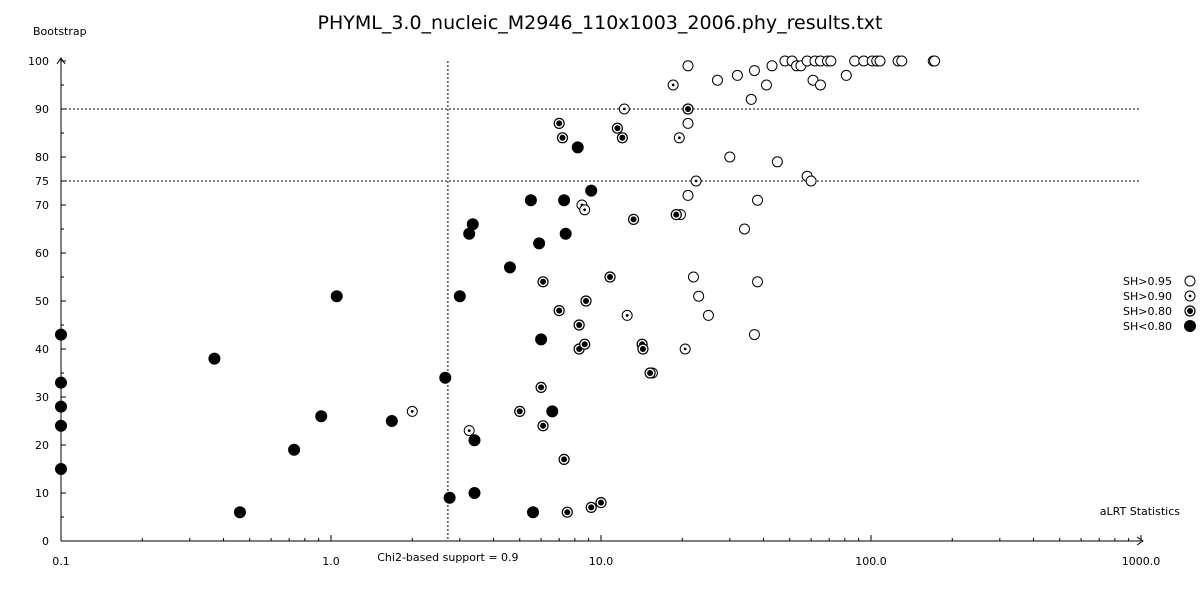 Image resolution: width=1200 pixels, height=600 pixels. I want to click on y-tick-label: 0, so click(45, 541).